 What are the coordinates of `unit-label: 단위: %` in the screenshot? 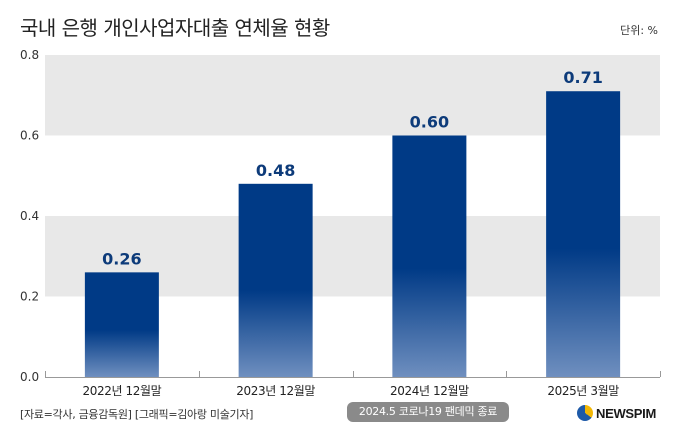 It's located at (639, 30).